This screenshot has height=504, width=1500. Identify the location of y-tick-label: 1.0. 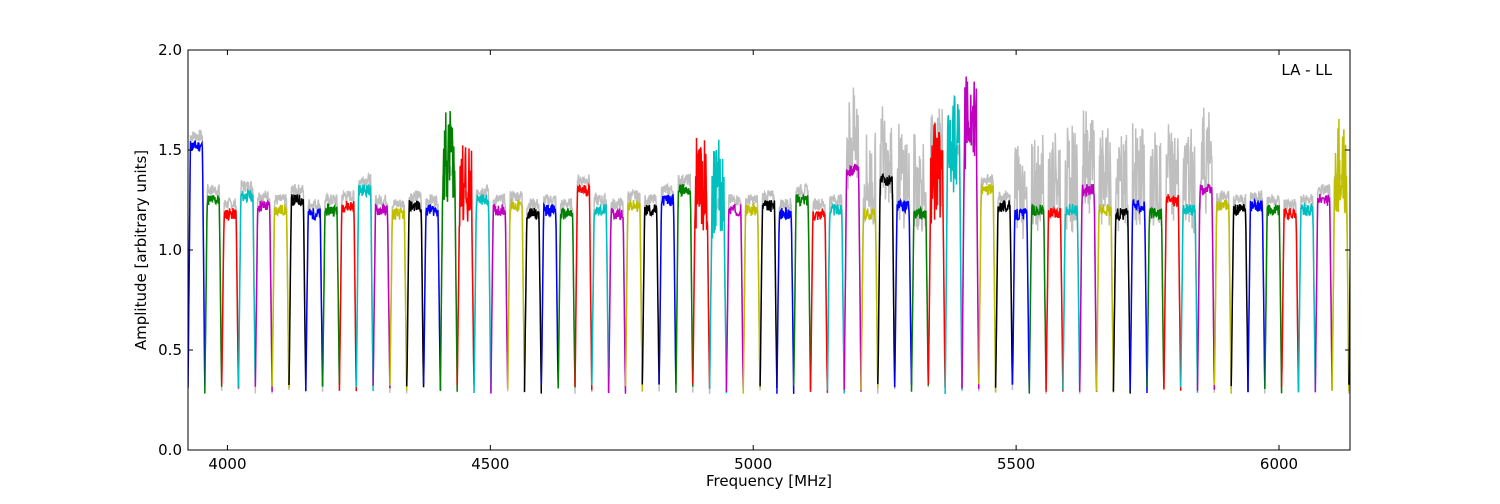
(170, 250).